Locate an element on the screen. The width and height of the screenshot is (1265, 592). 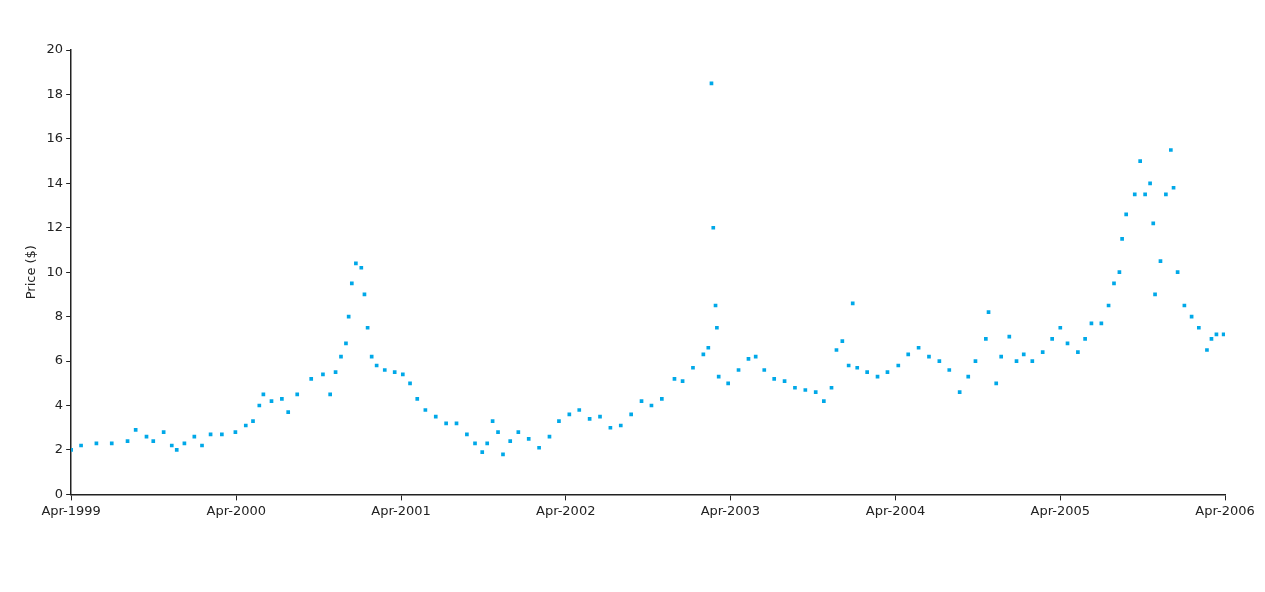
y-tick-label: 4 is located at coordinates (59, 404).